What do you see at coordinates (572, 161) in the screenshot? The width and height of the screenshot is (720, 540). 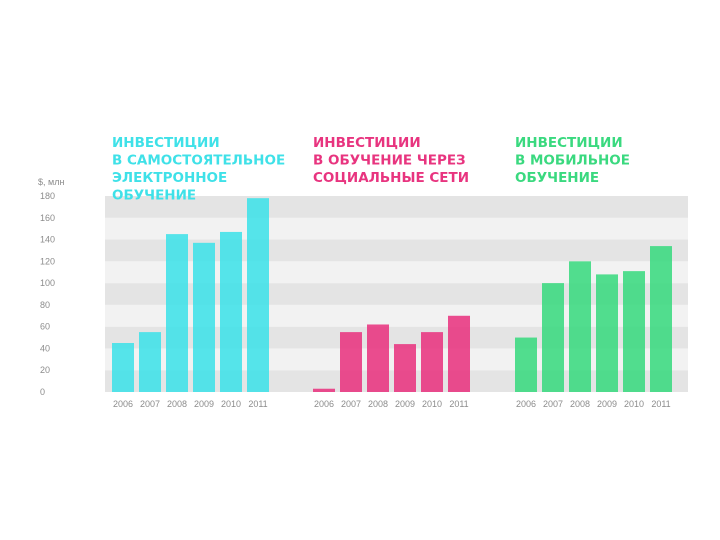 I see `chart-title-line: В МОБИЛЬНОЕ` at bounding box center [572, 161].